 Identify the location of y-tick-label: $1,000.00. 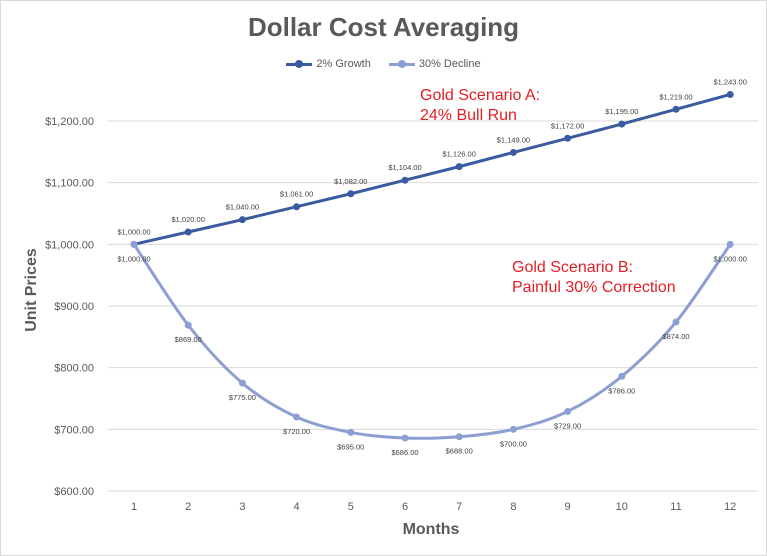
(69, 245).